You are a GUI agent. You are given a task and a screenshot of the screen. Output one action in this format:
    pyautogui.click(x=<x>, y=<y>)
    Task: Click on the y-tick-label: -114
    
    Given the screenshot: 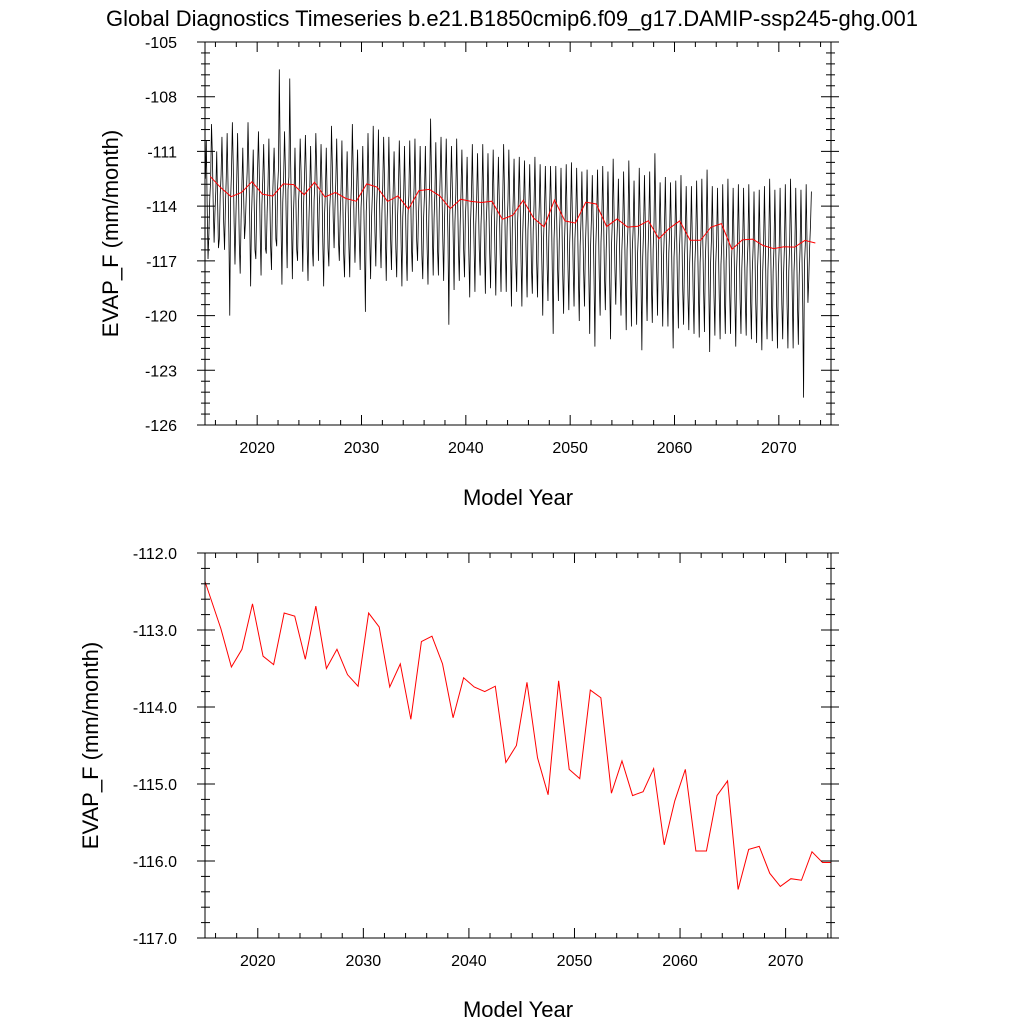 What is the action you would take?
    pyautogui.click(x=161, y=207)
    